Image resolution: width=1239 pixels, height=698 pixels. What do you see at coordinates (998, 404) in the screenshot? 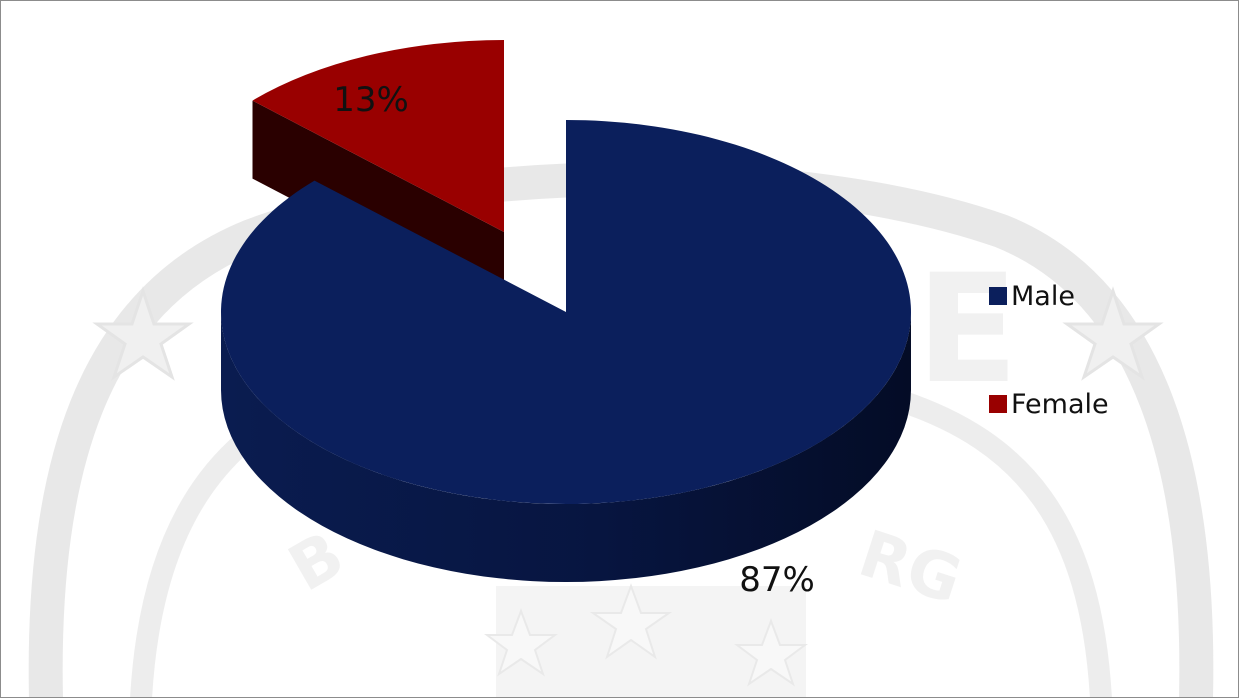
I see `legend-swatch-female` at bounding box center [998, 404].